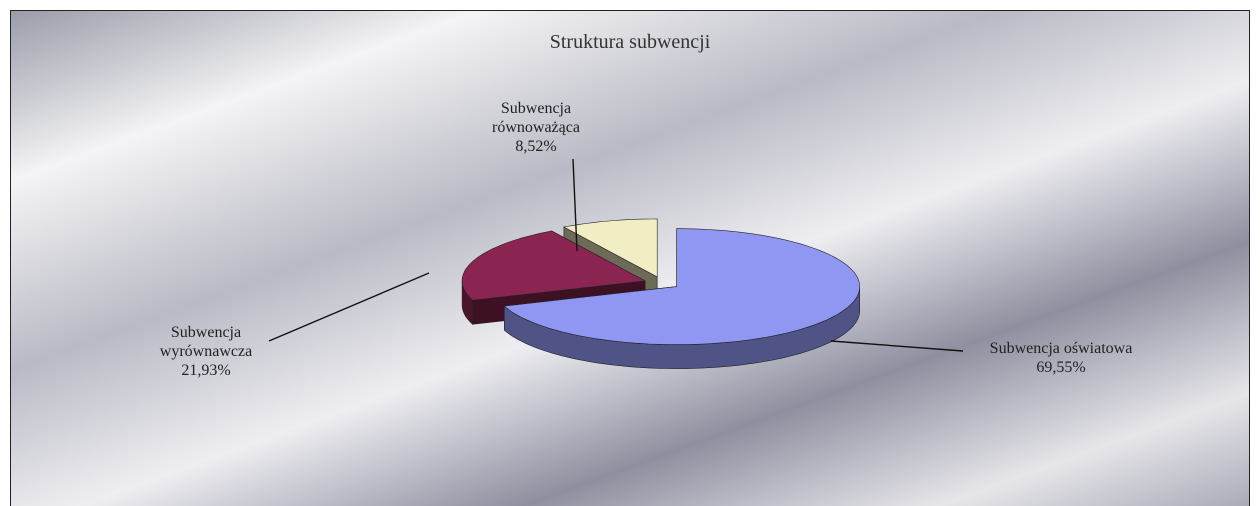  Describe the element at coordinates (1061, 358) in the screenshot. I see `data-label: Subwencja oświatowa 69,55%` at that location.